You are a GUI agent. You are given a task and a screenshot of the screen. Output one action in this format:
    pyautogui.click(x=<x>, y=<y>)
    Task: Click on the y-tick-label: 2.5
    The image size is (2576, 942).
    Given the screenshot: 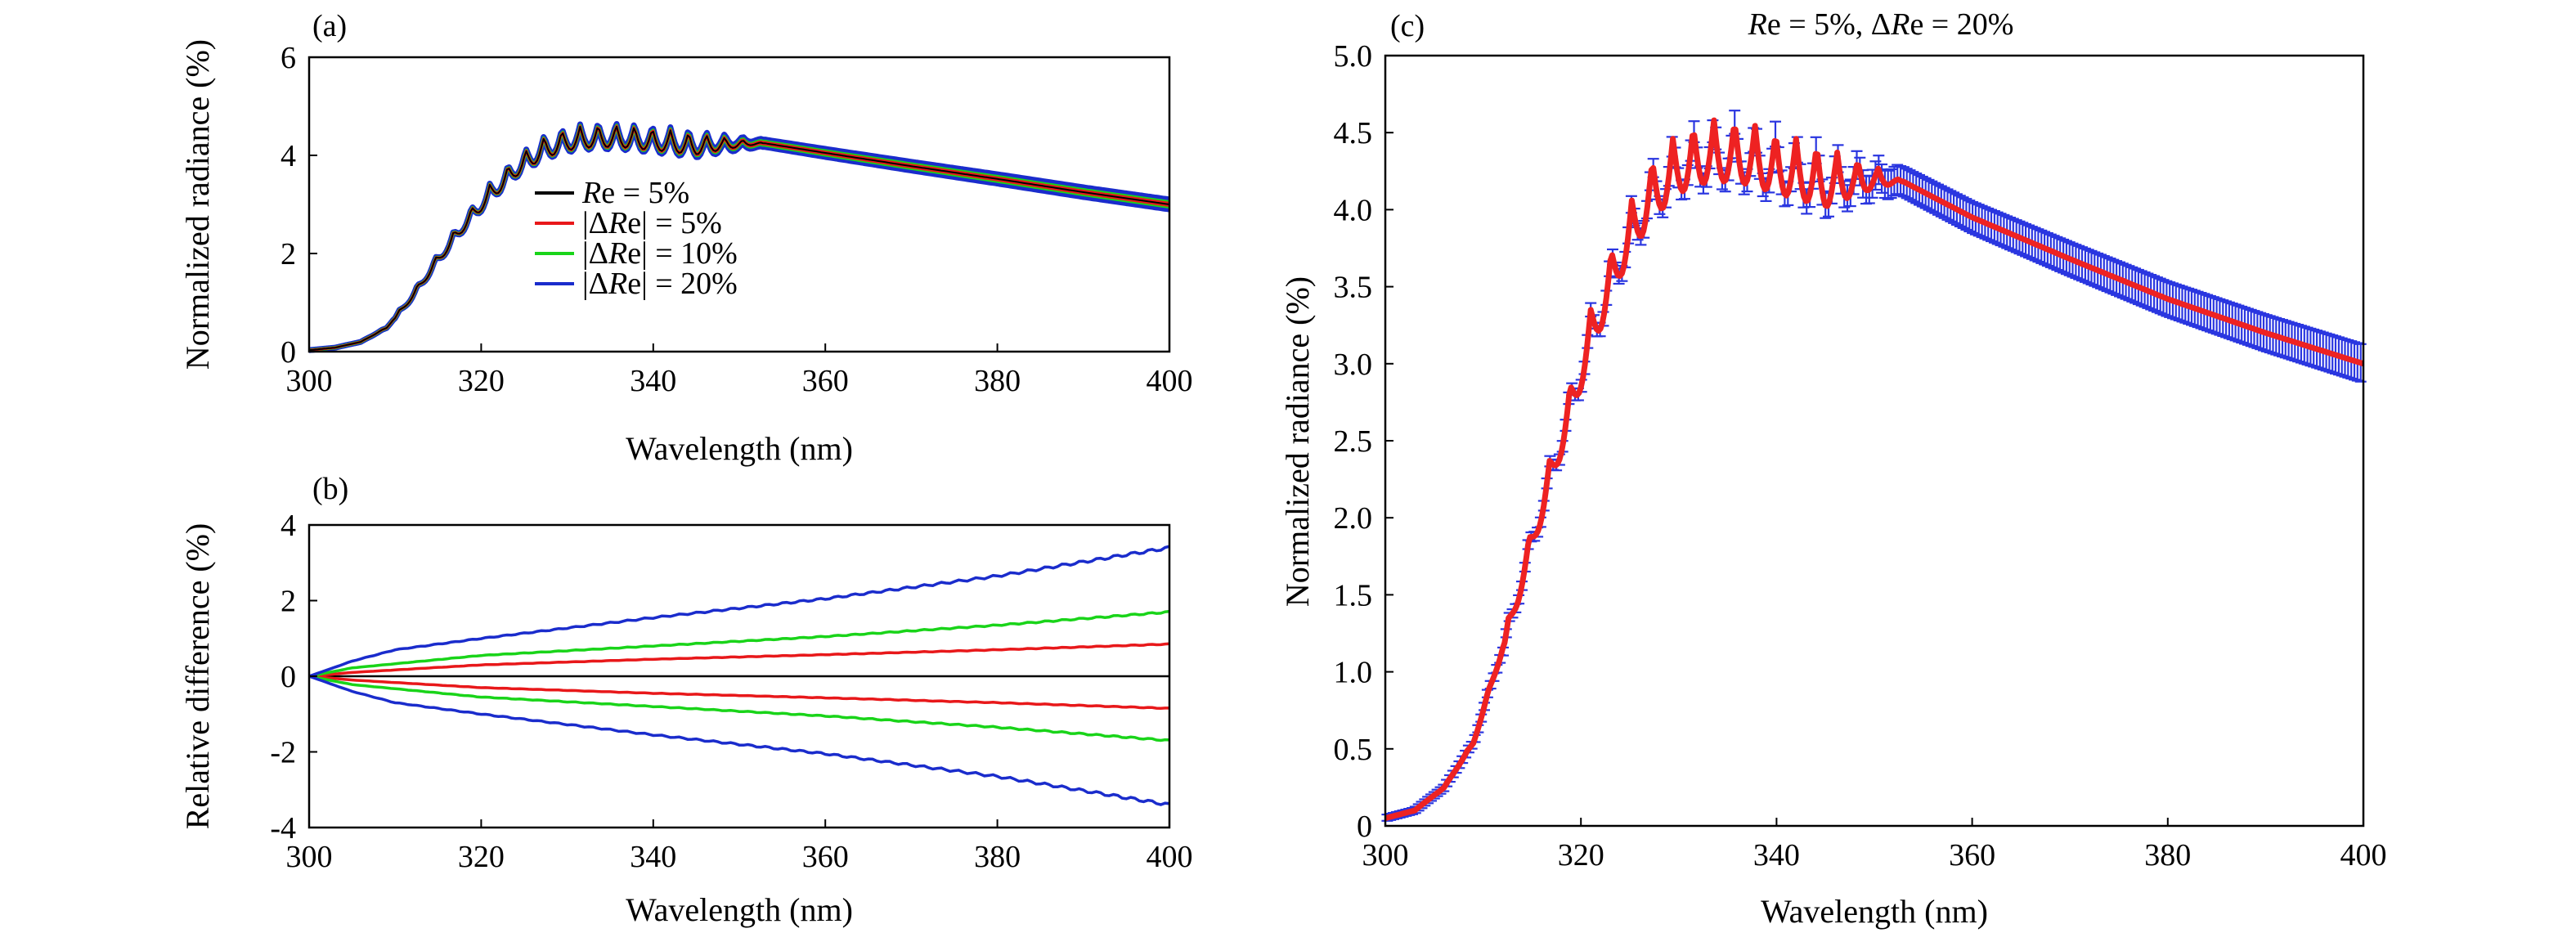 What is the action you would take?
    pyautogui.click(x=1354, y=441)
    